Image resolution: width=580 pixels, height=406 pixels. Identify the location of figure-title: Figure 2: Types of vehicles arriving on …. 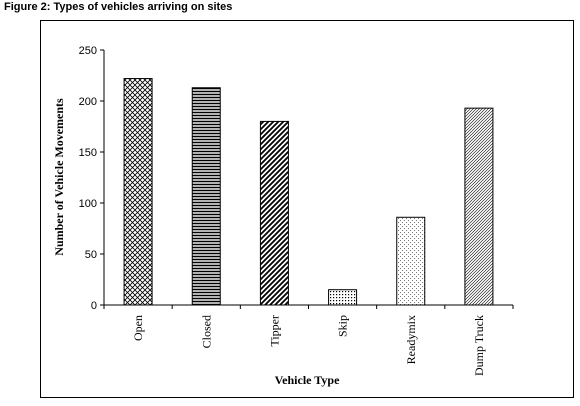
(118, 7).